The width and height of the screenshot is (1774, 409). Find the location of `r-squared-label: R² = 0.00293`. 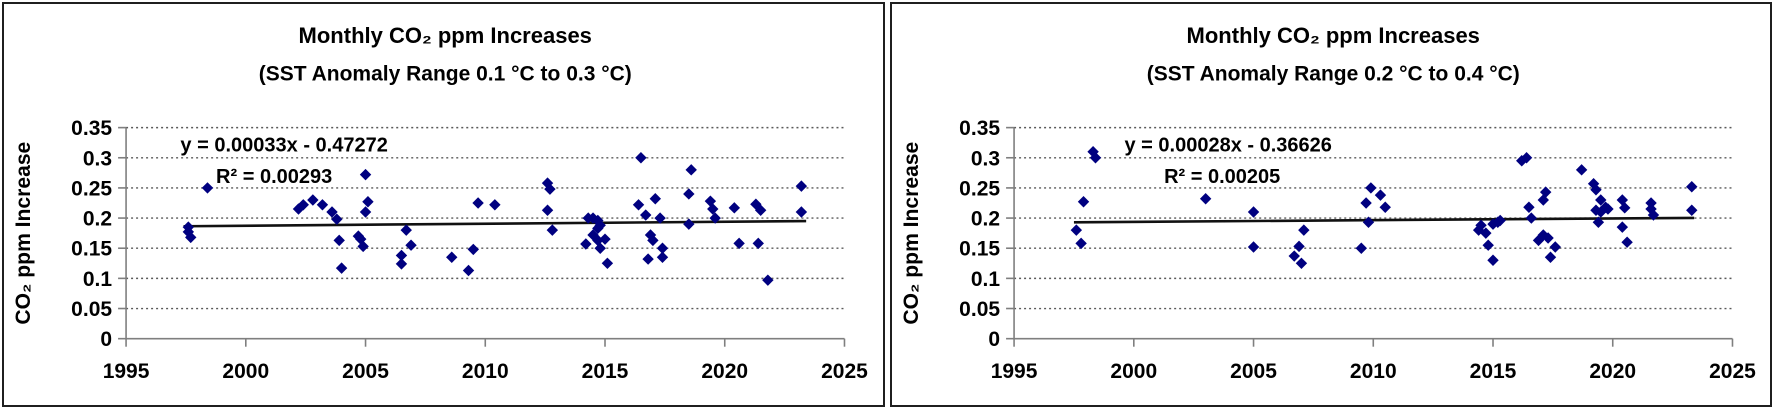

r-squared-label: R² = 0.00293 is located at coordinates (274, 177).